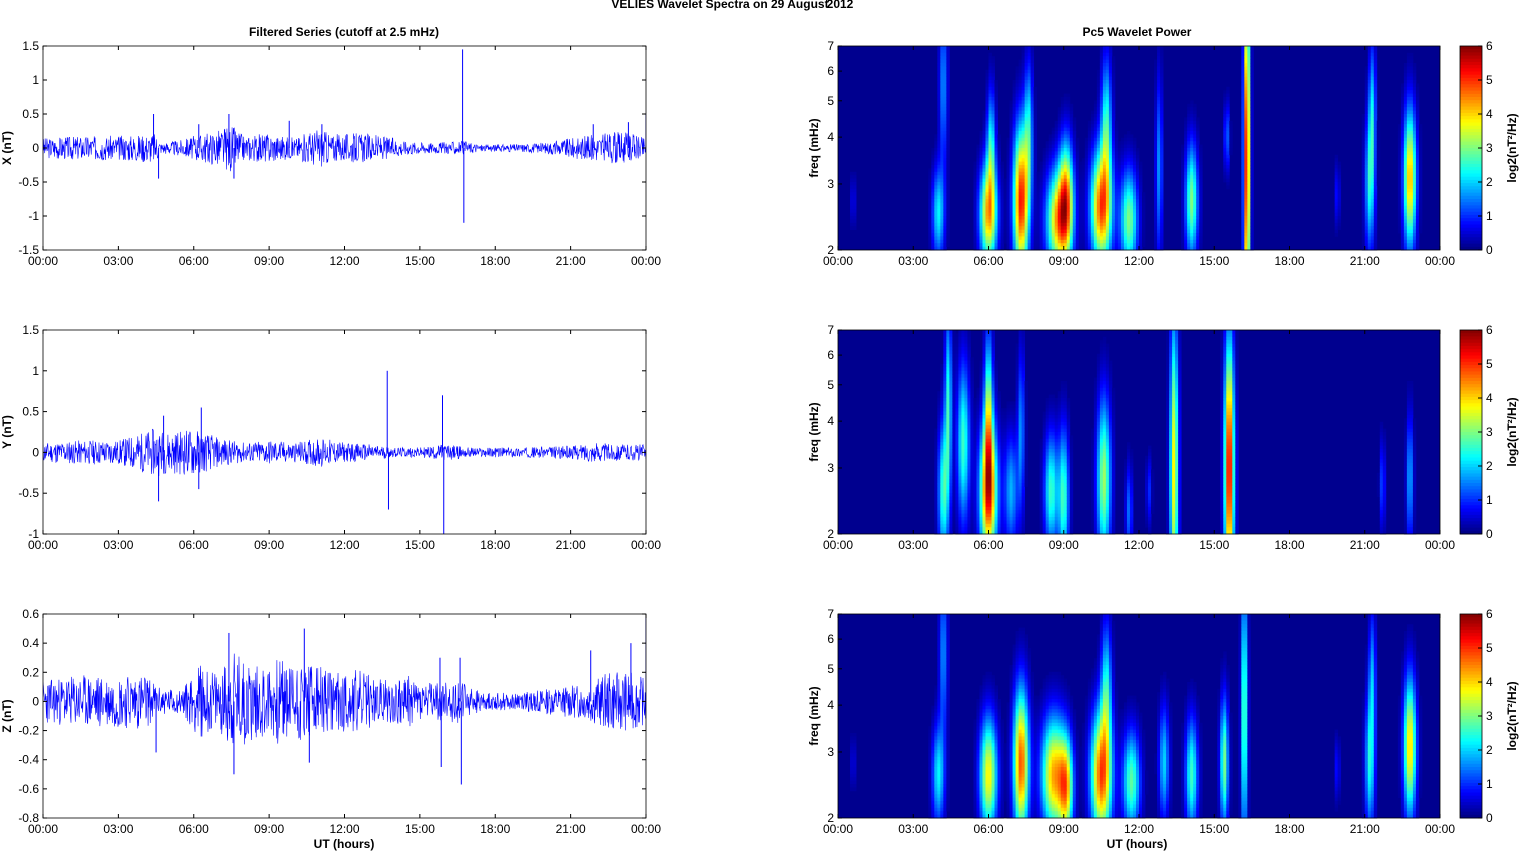  I want to click on z-series-ytick-label: 0.2, so click(30, 672).